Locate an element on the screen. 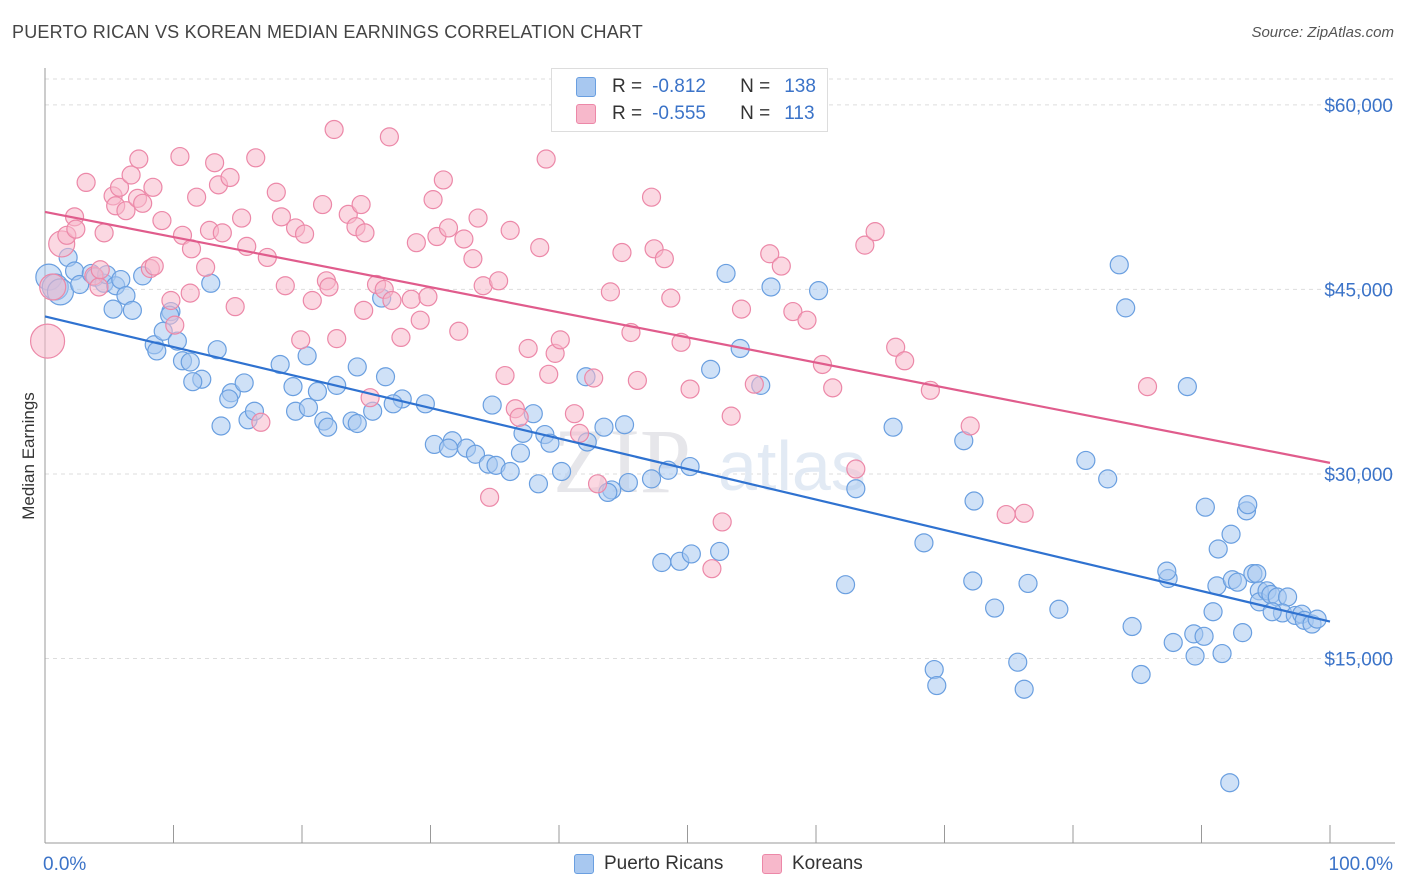  n-value: 113 is located at coordinates (799, 113).